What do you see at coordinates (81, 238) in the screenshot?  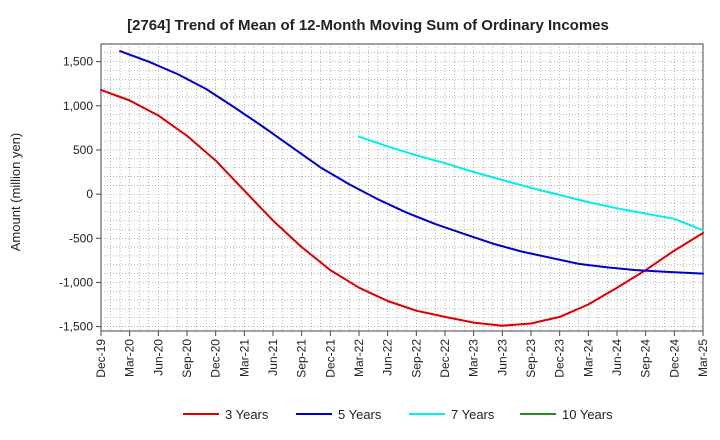 I see `y-tick-label: -500` at bounding box center [81, 238].